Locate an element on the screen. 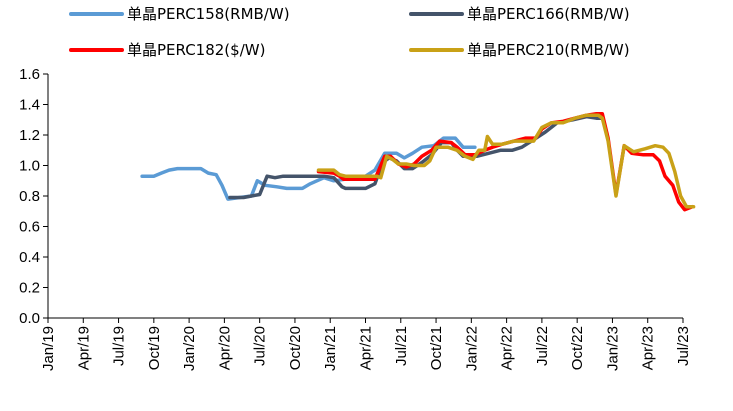 The image size is (733, 411). y-tick-label: 0.4 is located at coordinates (29, 257).